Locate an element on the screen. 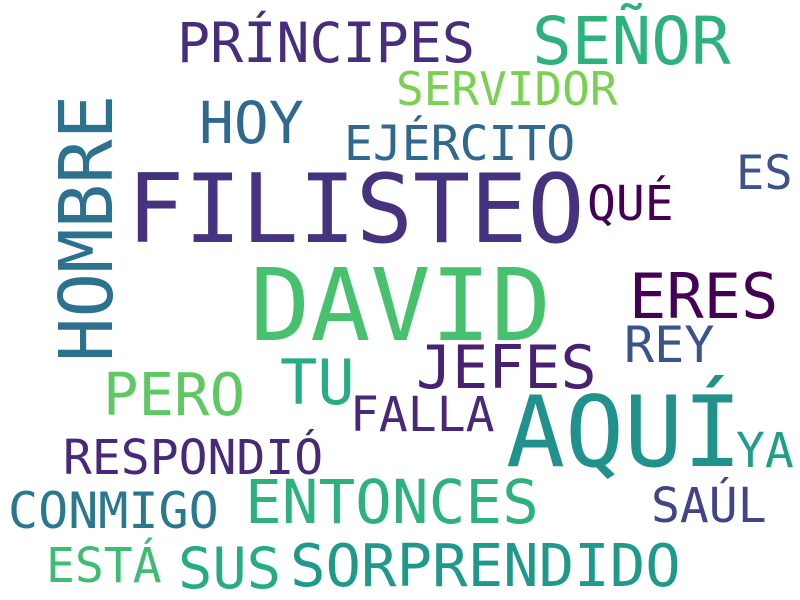 This screenshot has height=600, width=800. word-servidor: SERVIDOR is located at coordinates (507, 89).